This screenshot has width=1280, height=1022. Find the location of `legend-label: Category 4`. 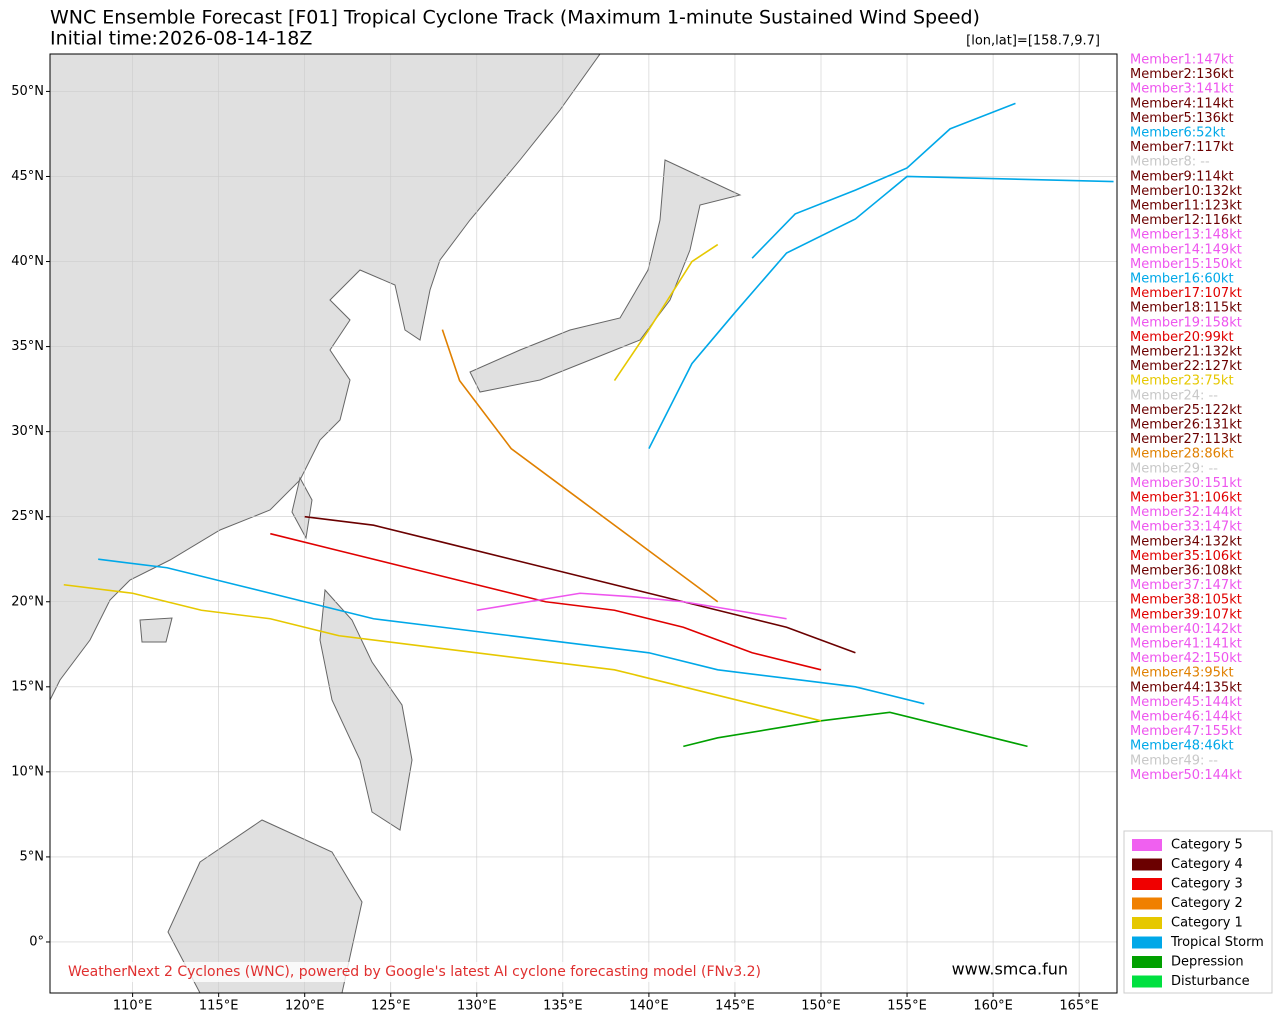

legend-label: Category 4 is located at coordinates (1207, 864).